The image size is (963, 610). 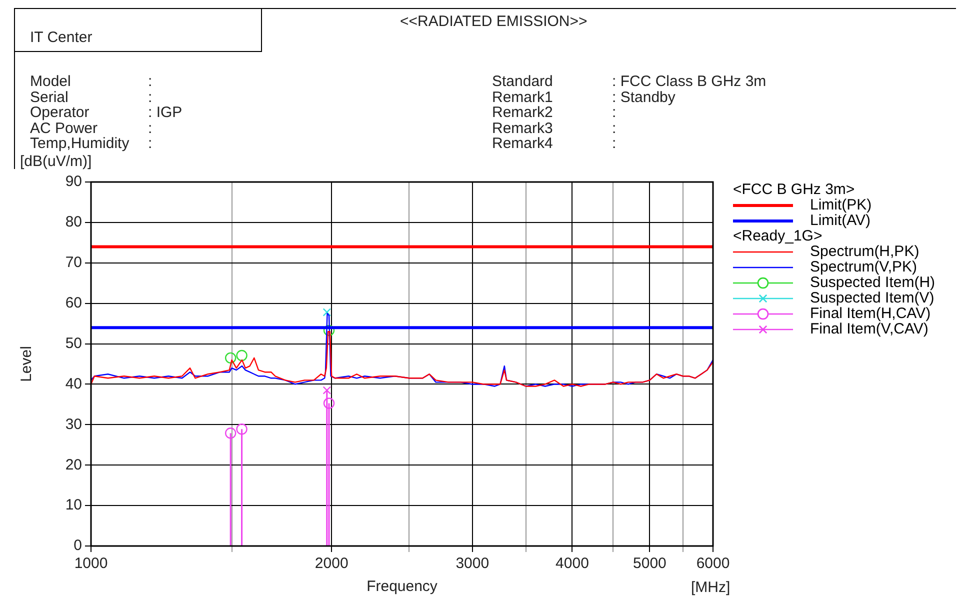 I want to click on text: <FCC B GHz 3m>, so click(x=794, y=189).